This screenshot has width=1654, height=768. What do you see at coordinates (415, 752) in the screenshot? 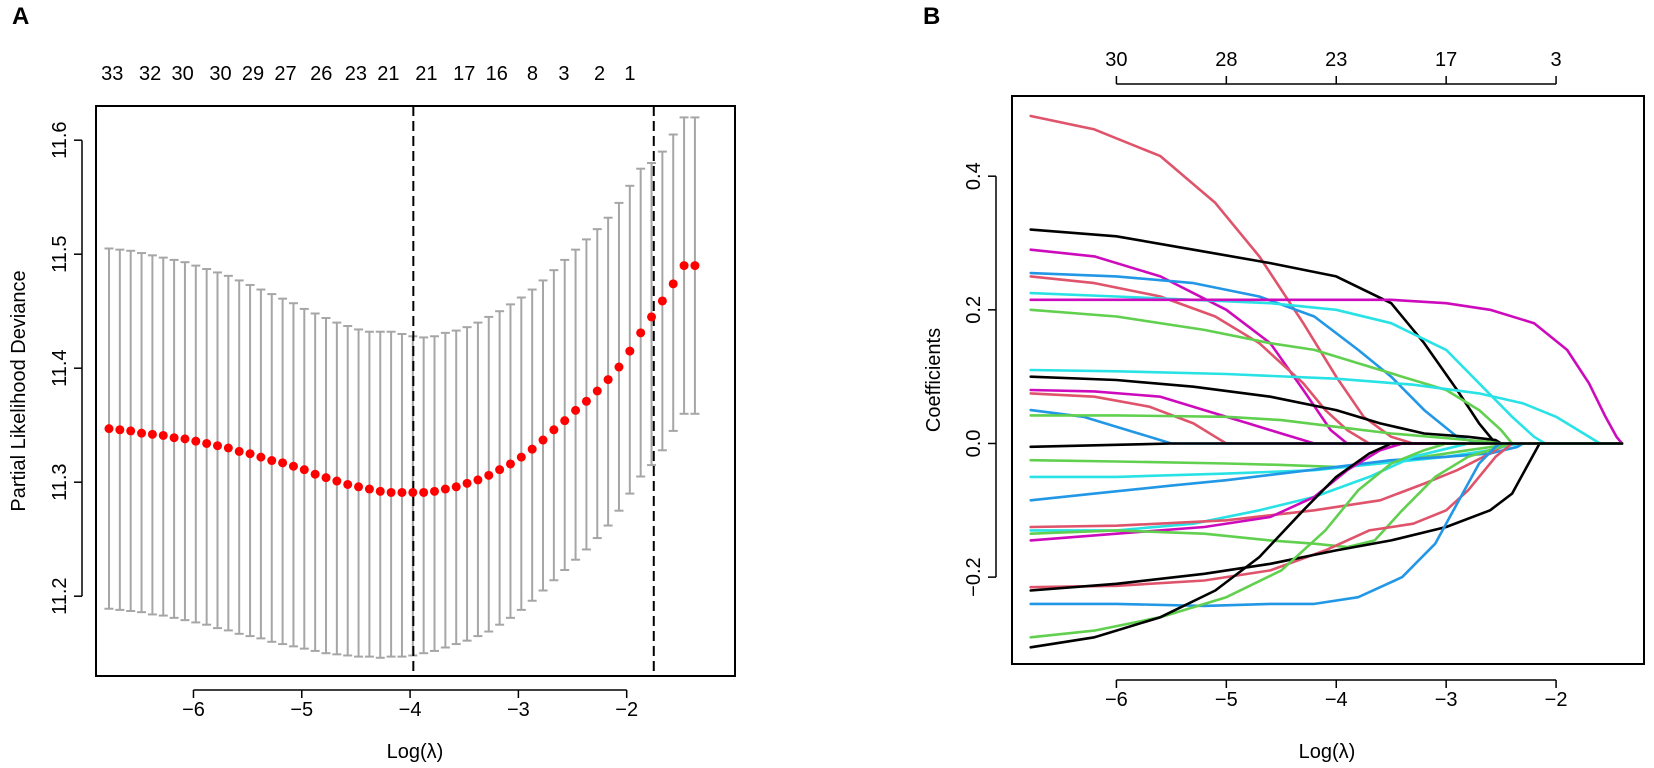
I see `panel-a-x-axis-label: Log(λ)` at bounding box center [415, 752].